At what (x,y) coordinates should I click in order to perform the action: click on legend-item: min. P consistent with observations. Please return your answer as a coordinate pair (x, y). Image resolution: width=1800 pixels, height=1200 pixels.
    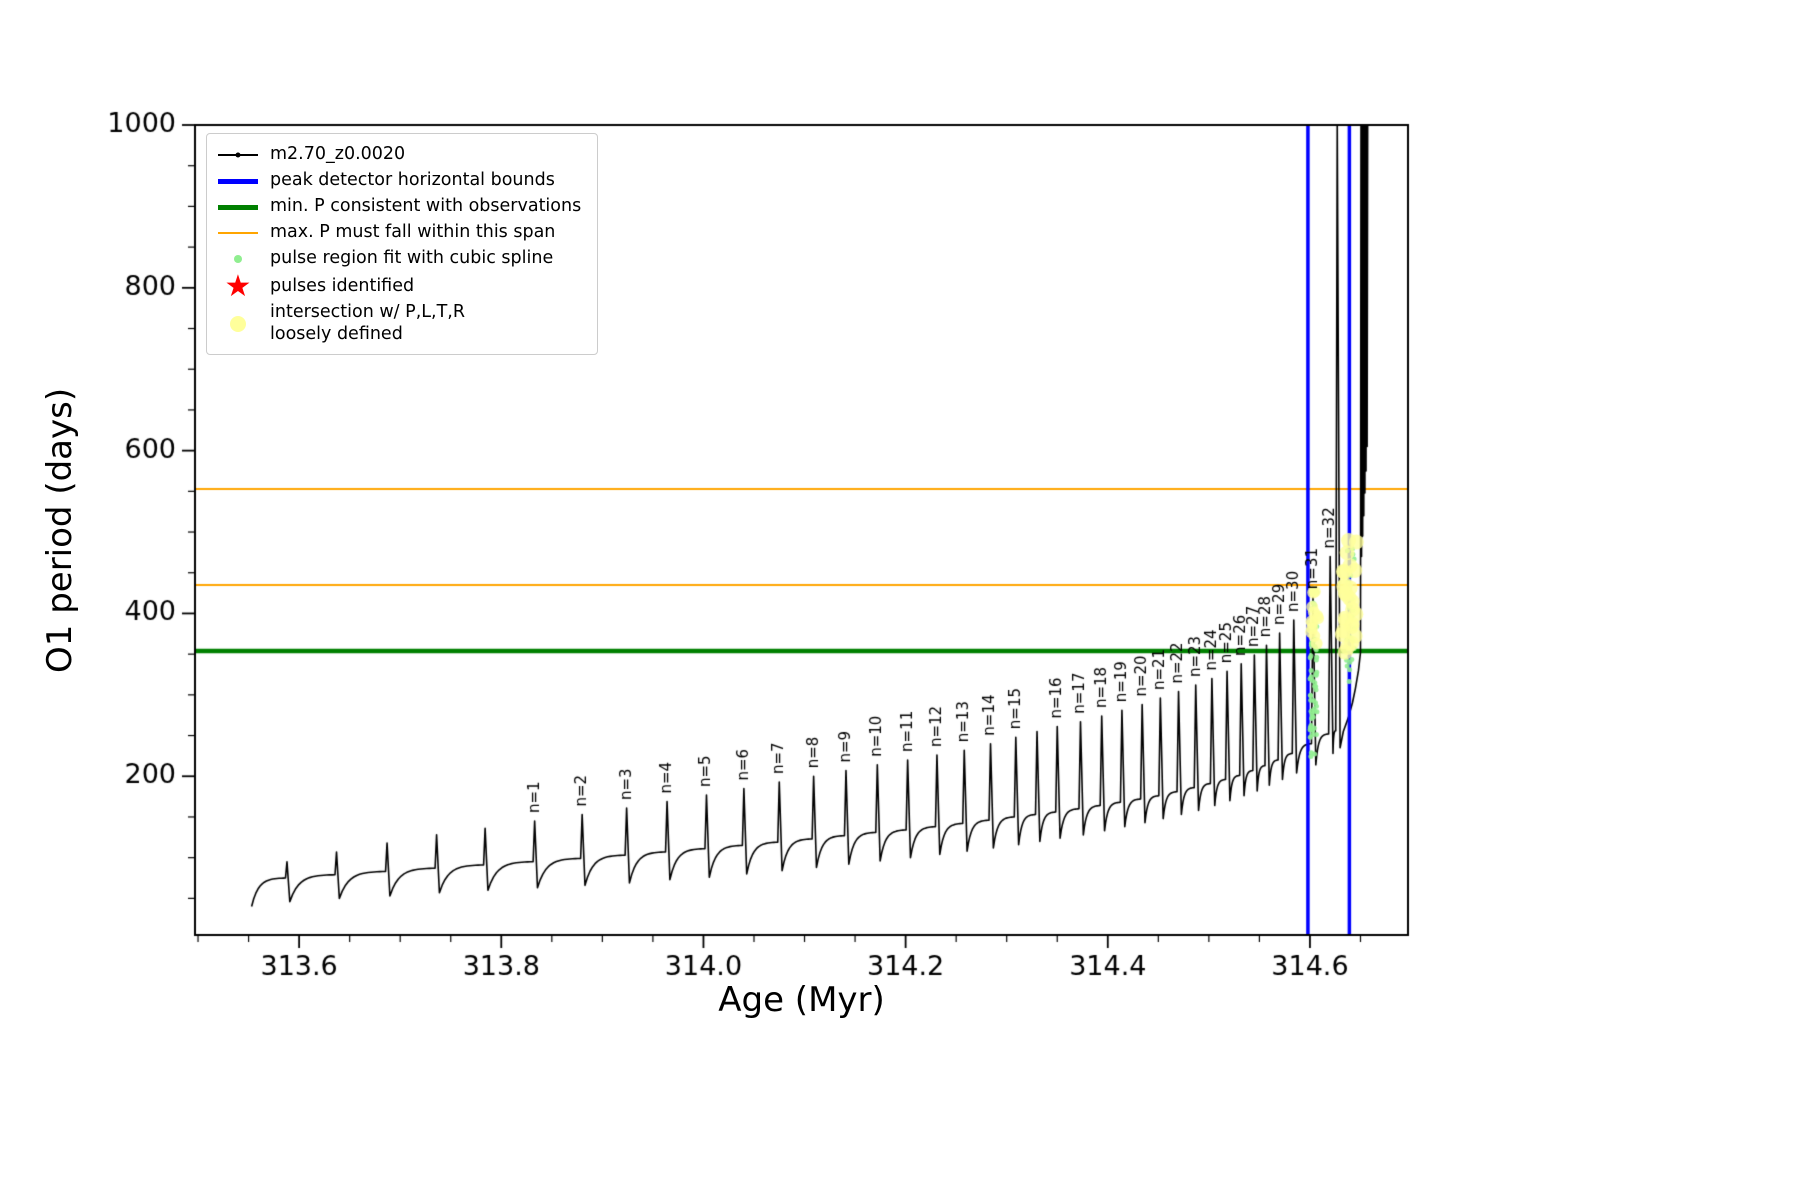
    Looking at the image, I should click on (399, 207).